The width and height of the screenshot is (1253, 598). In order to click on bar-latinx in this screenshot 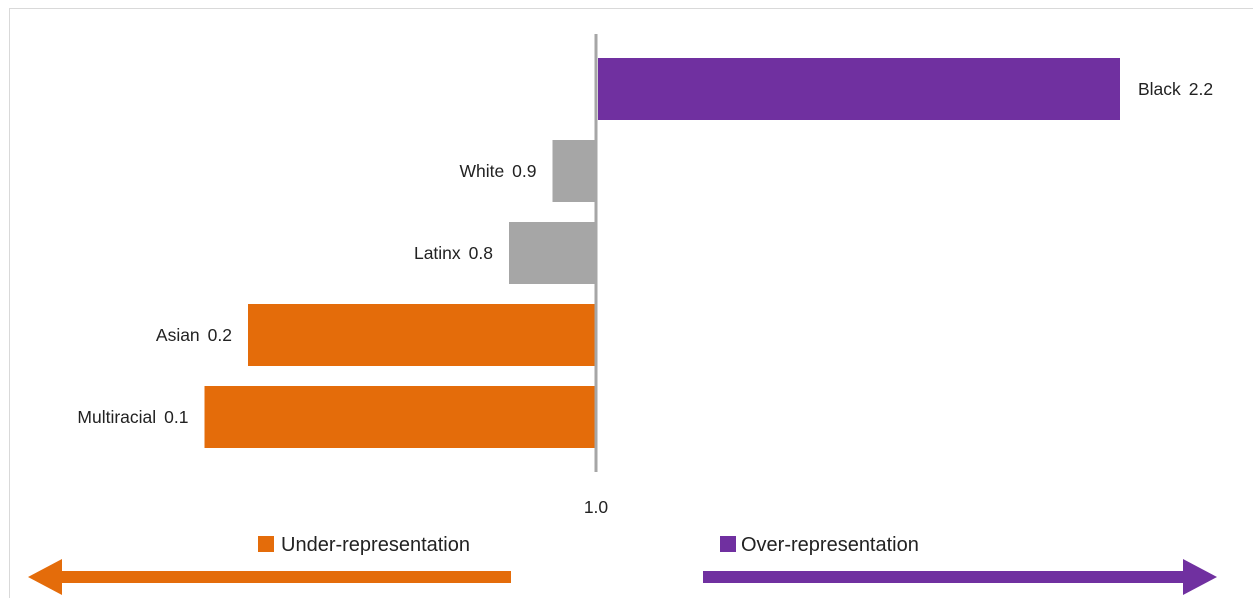, I will do `click(552, 253)`.